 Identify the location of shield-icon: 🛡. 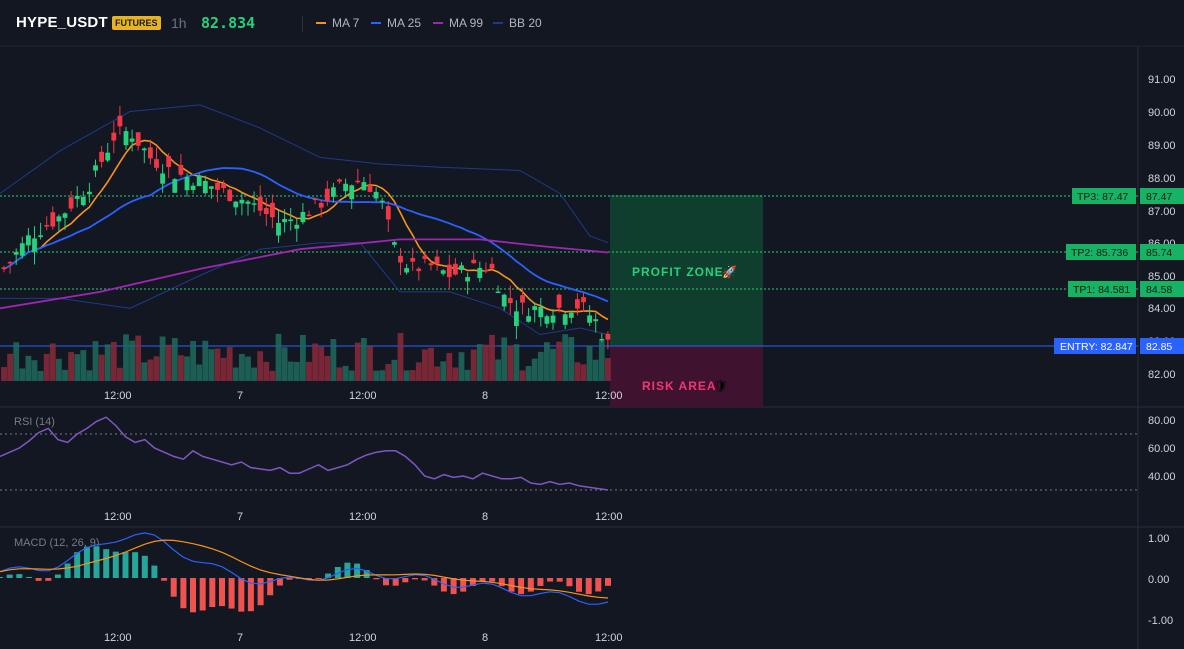
(720, 386).